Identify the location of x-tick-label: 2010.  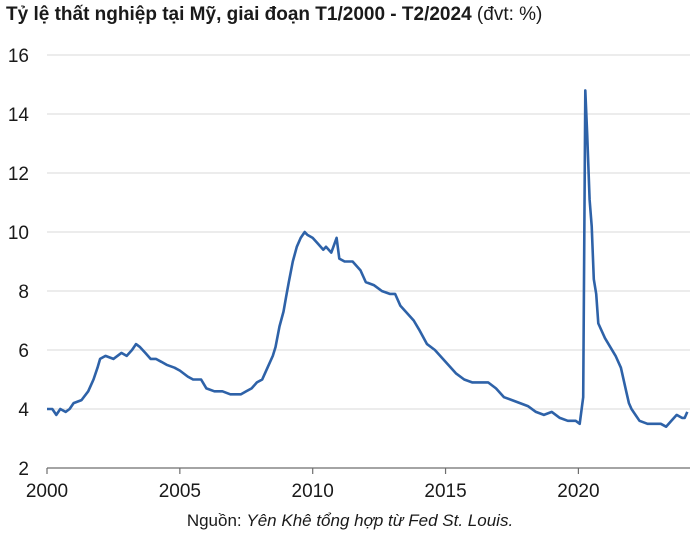
(313, 491).